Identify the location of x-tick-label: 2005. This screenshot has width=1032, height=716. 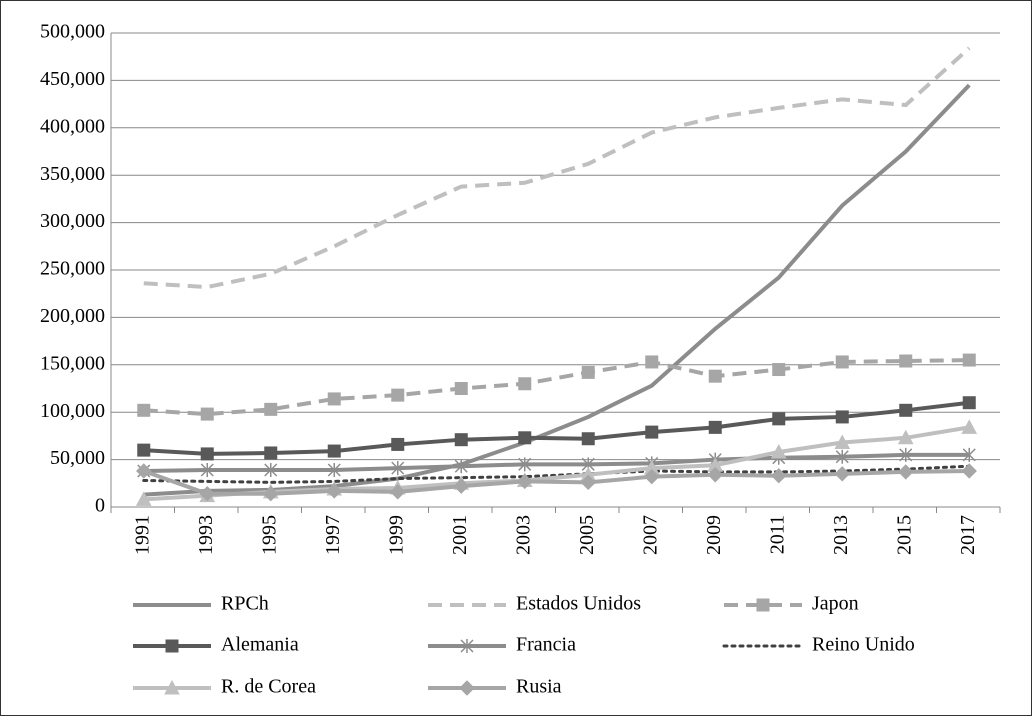
(587, 535).